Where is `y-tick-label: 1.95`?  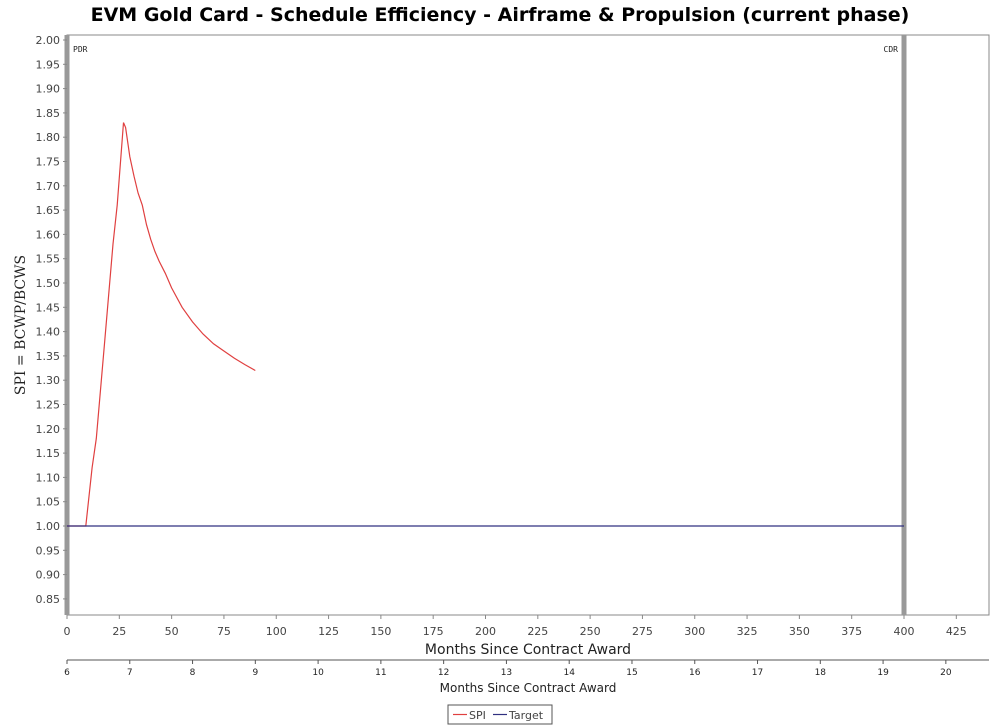
y-tick-label: 1.95 is located at coordinates (48, 64).